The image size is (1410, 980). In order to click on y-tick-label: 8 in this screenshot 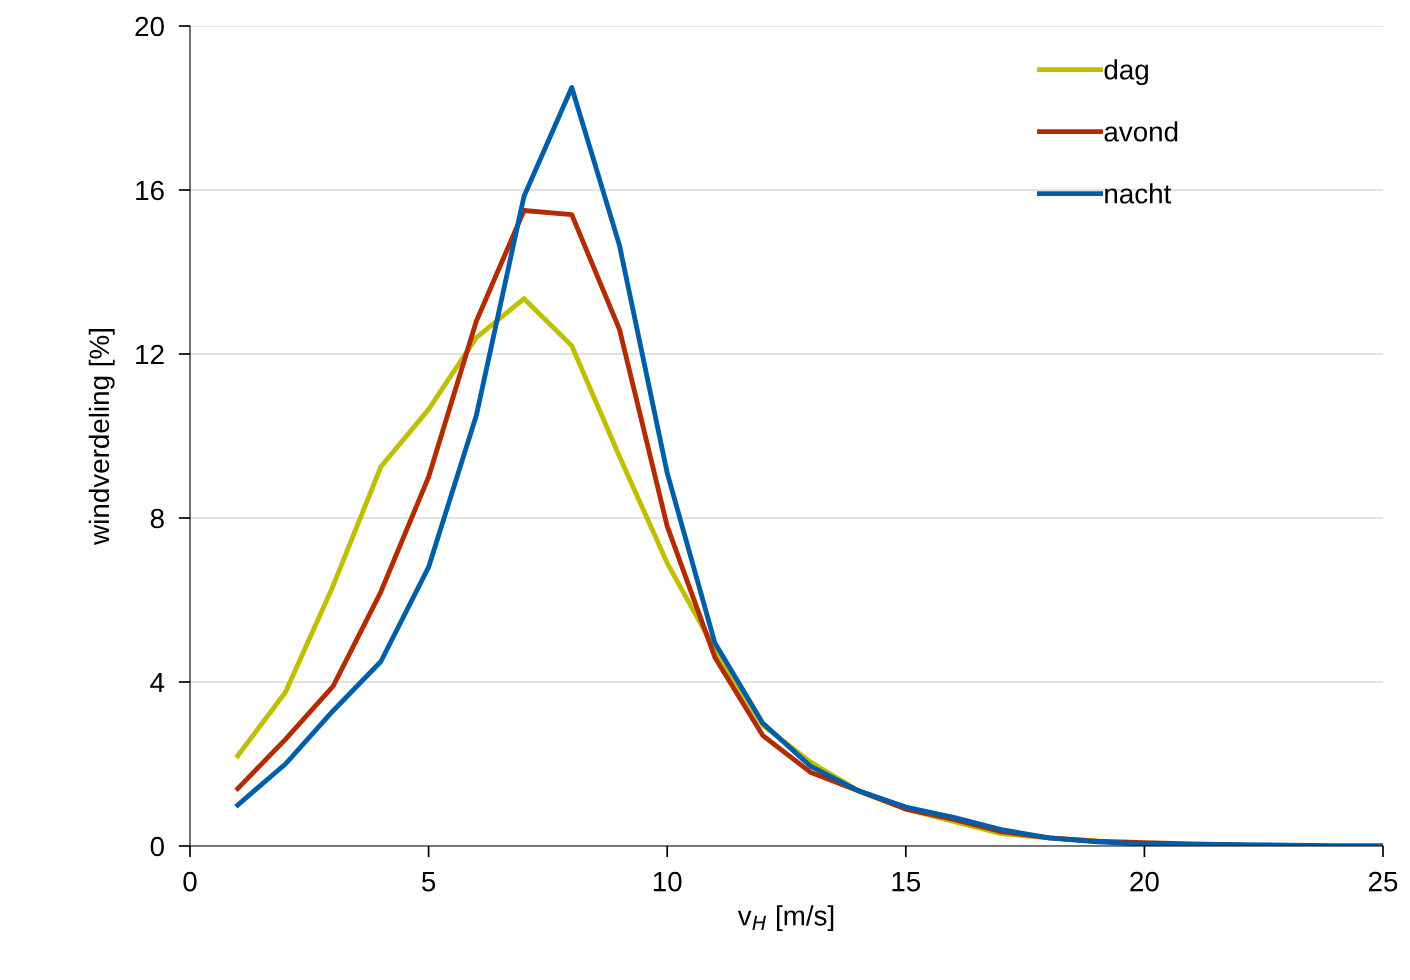, I will do `click(157, 518)`.